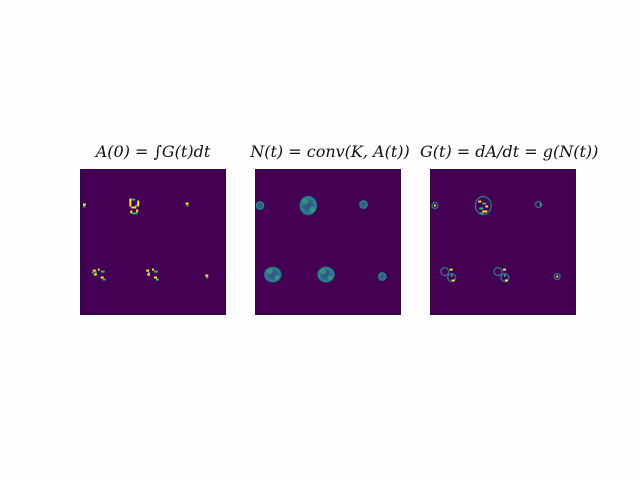 The height and width of the screenshot is (480, 640). Describe the element at coordinates (330, 151) in the screenshot. I see `panel-title-potential: N(t) = conv(K, A(t))` at that location.